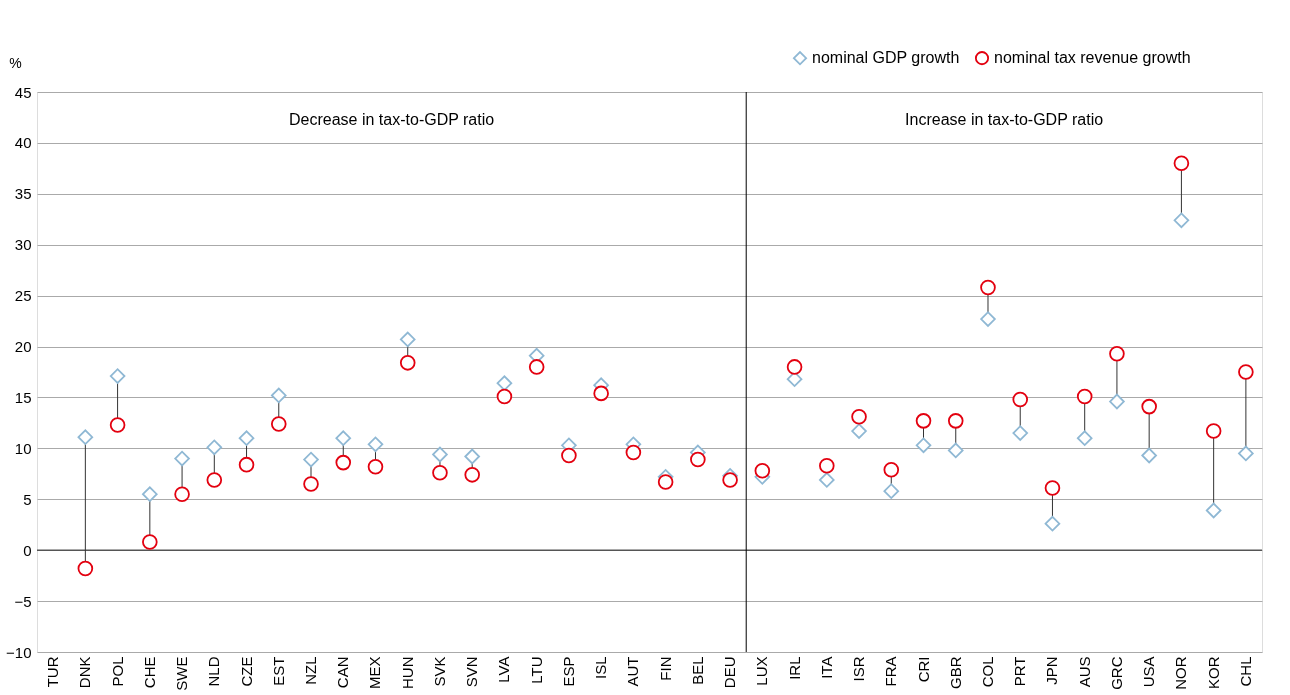 The image size is (1290, 695). What do you see at coordinates (794, 668) in the screenshot?
I see `x-tick-label: IRL` at bounding box center [794, 668].